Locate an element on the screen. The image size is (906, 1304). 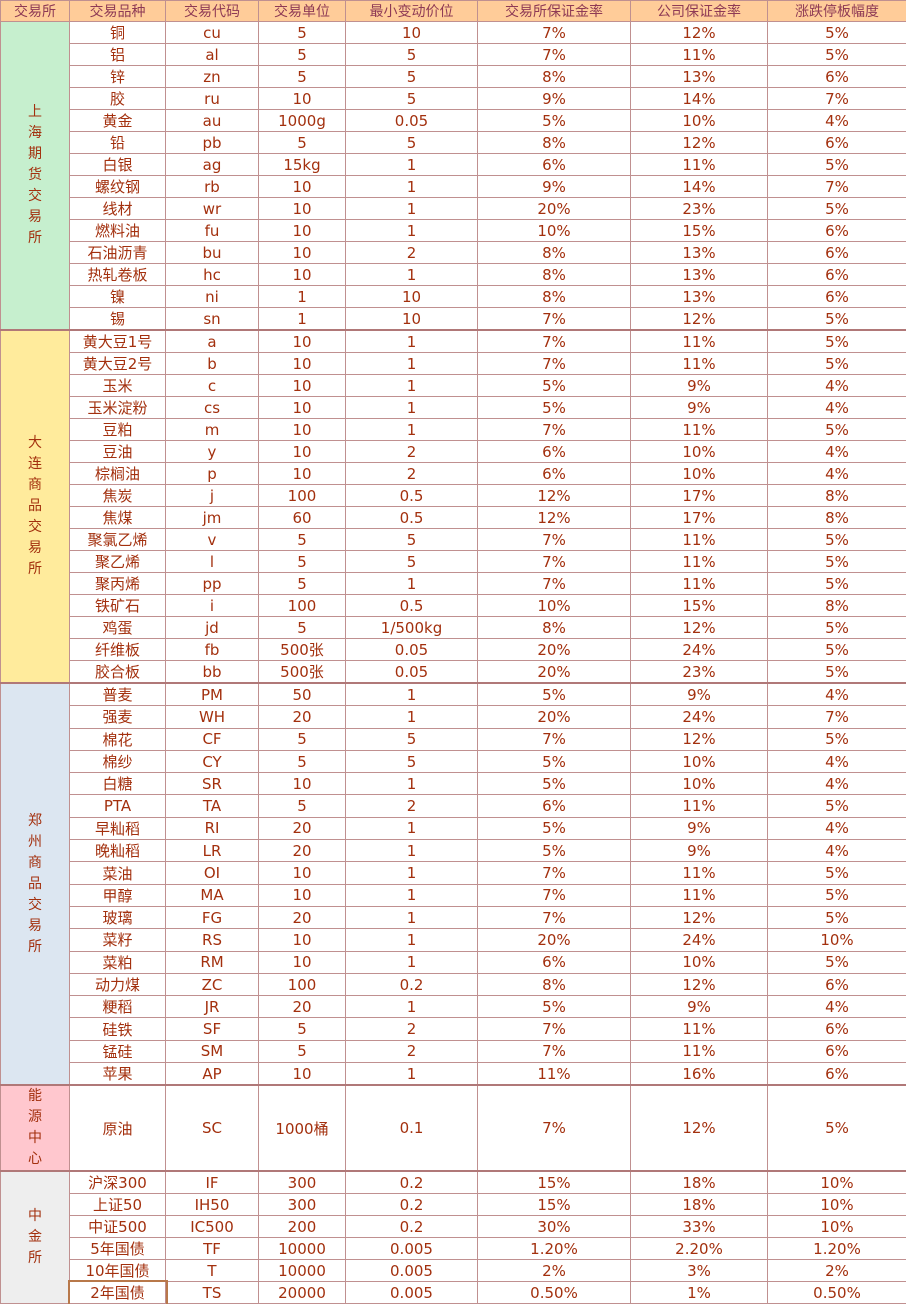
table-cell: 33% is located at coordinates (699, 1227).